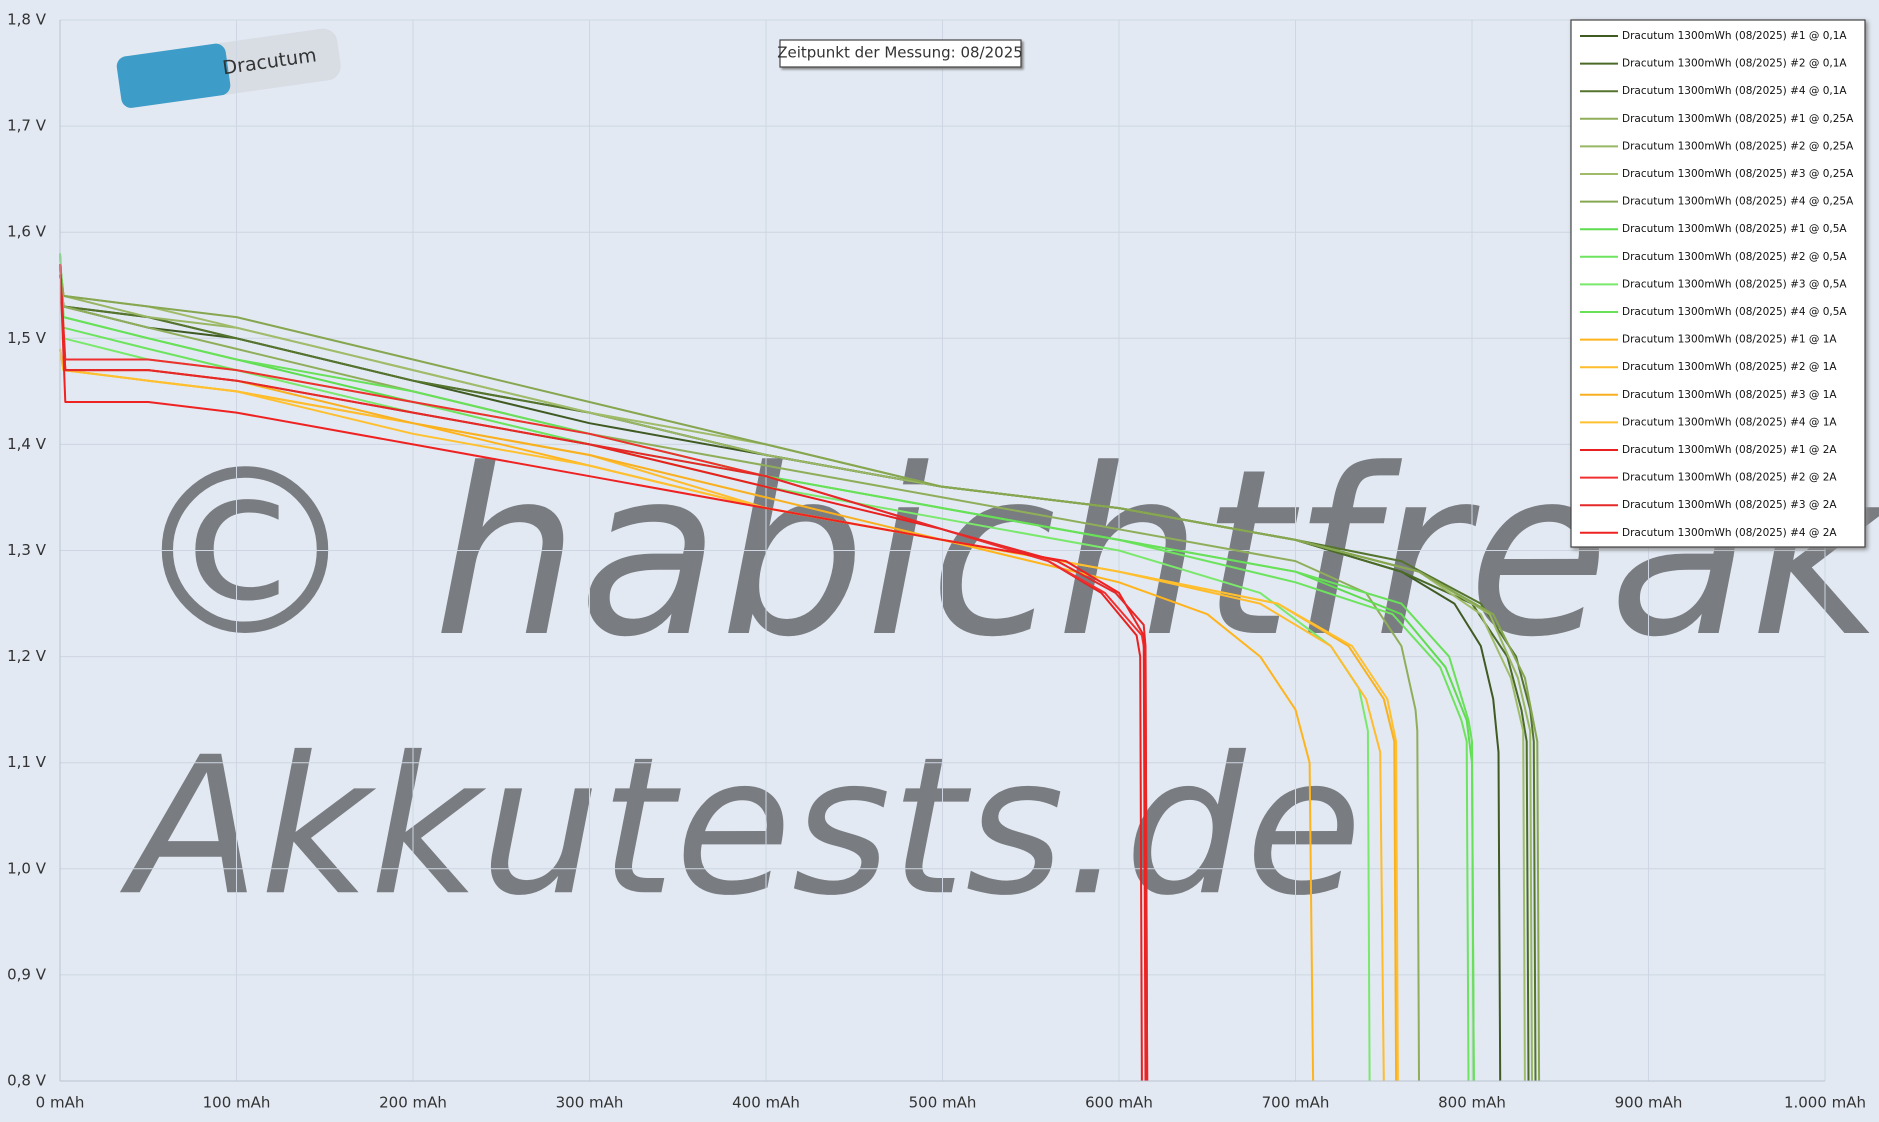 This screenshot has width=1879, height=1122. What do you see at coordinates (27, 444) in the screenshot?
I see `y-tick-label: 1,4 V` at bounding box center [27, 444].